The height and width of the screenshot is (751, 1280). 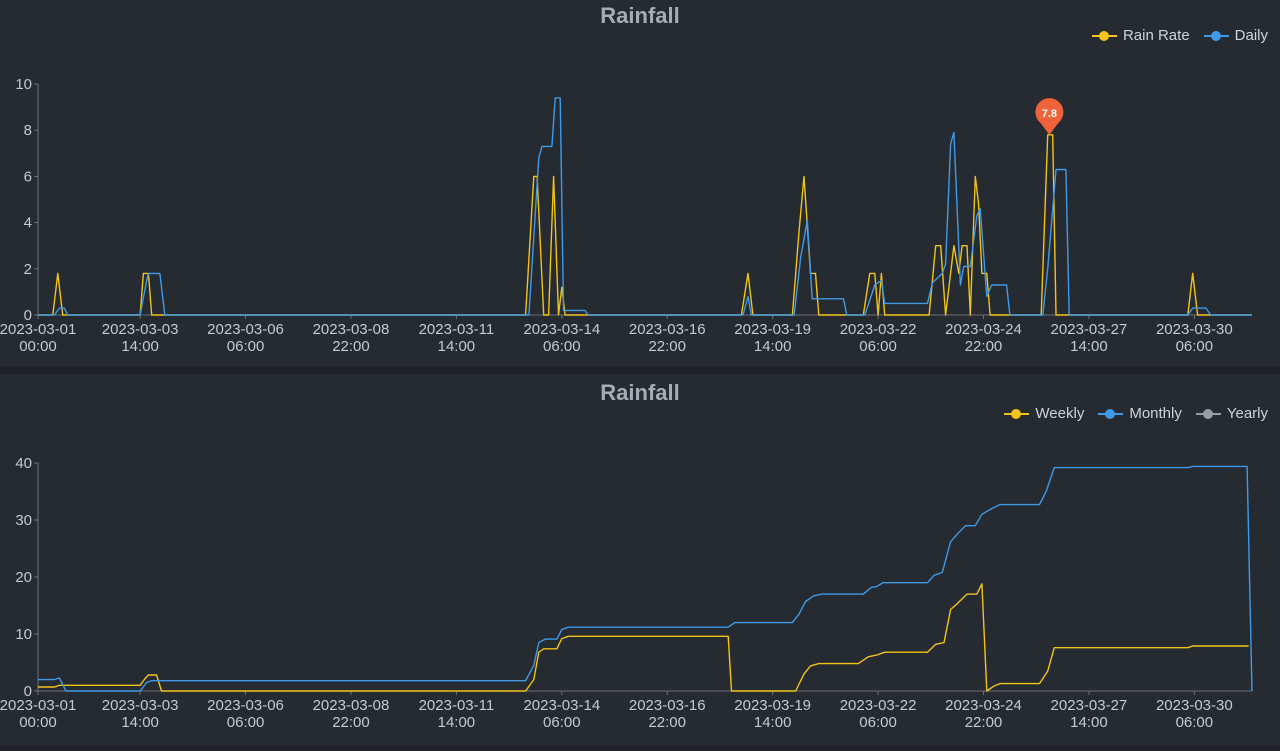 I want to click on legend-item-monthly: Monthly, so click(x=1140, y=413).